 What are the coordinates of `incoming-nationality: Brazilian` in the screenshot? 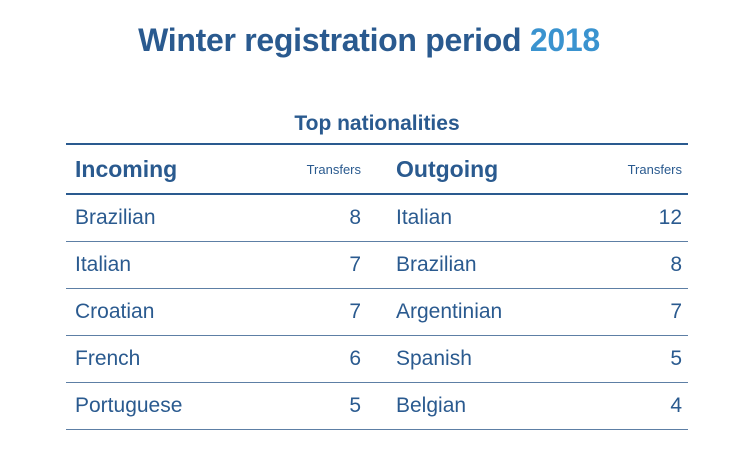 It's located at (115, 217).